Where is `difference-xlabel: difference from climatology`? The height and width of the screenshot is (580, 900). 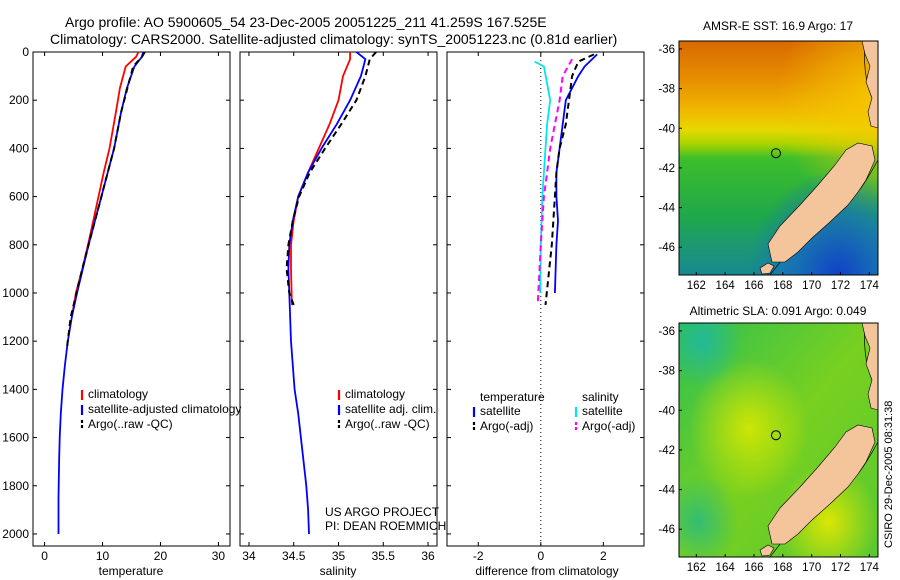 difference-xlabel: difference from climatology is located at coordinates (546, 571).